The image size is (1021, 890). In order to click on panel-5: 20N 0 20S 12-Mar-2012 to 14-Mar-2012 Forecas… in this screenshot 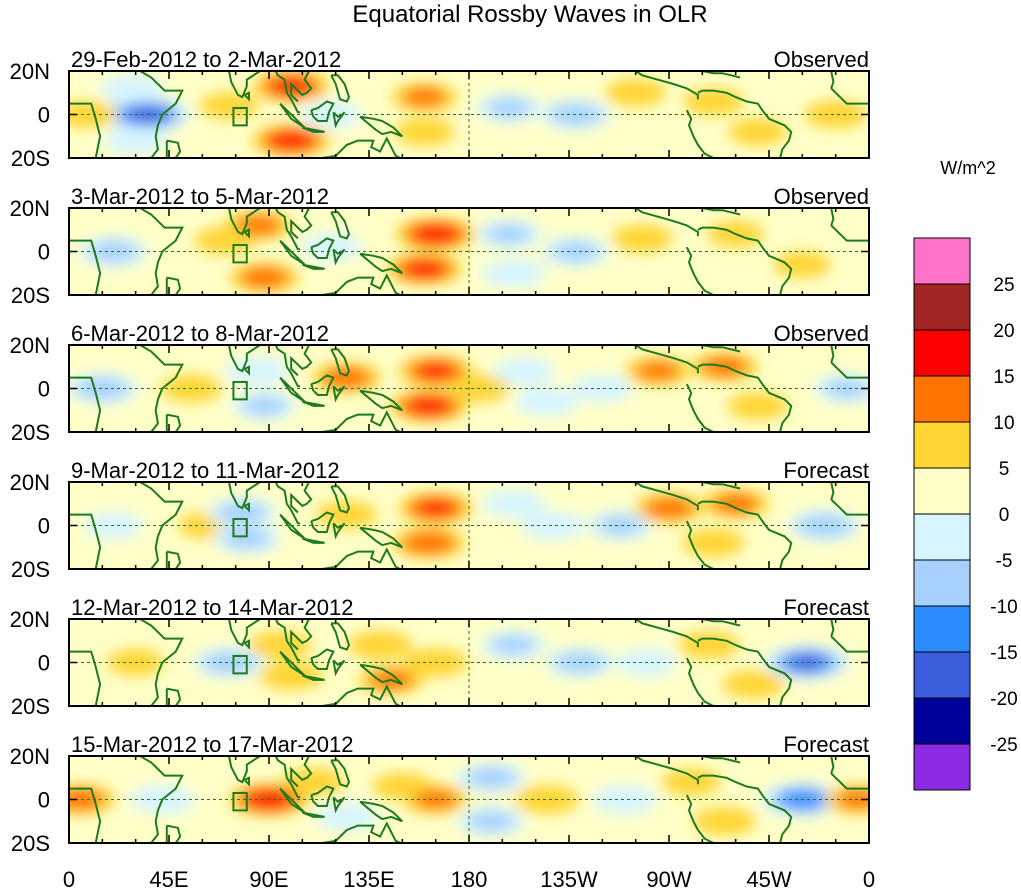, I will do `click(440, 657)`.